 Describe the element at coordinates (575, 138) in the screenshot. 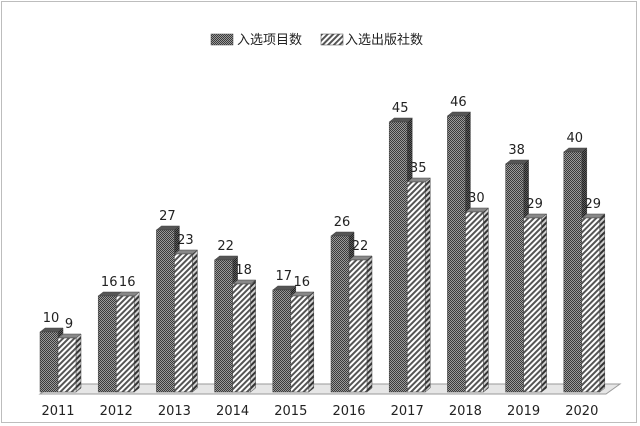

I see `value-label-2020-series-1: 40` at that location.